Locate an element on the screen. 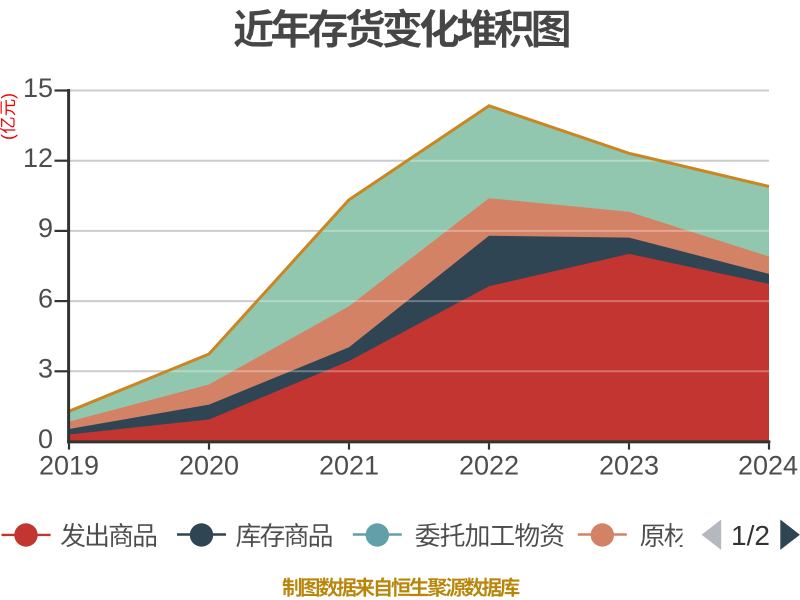 Image resolution: width=800 pixels, height=600 pixels. svg-text: 2019 is located at coordinates (69, 465).